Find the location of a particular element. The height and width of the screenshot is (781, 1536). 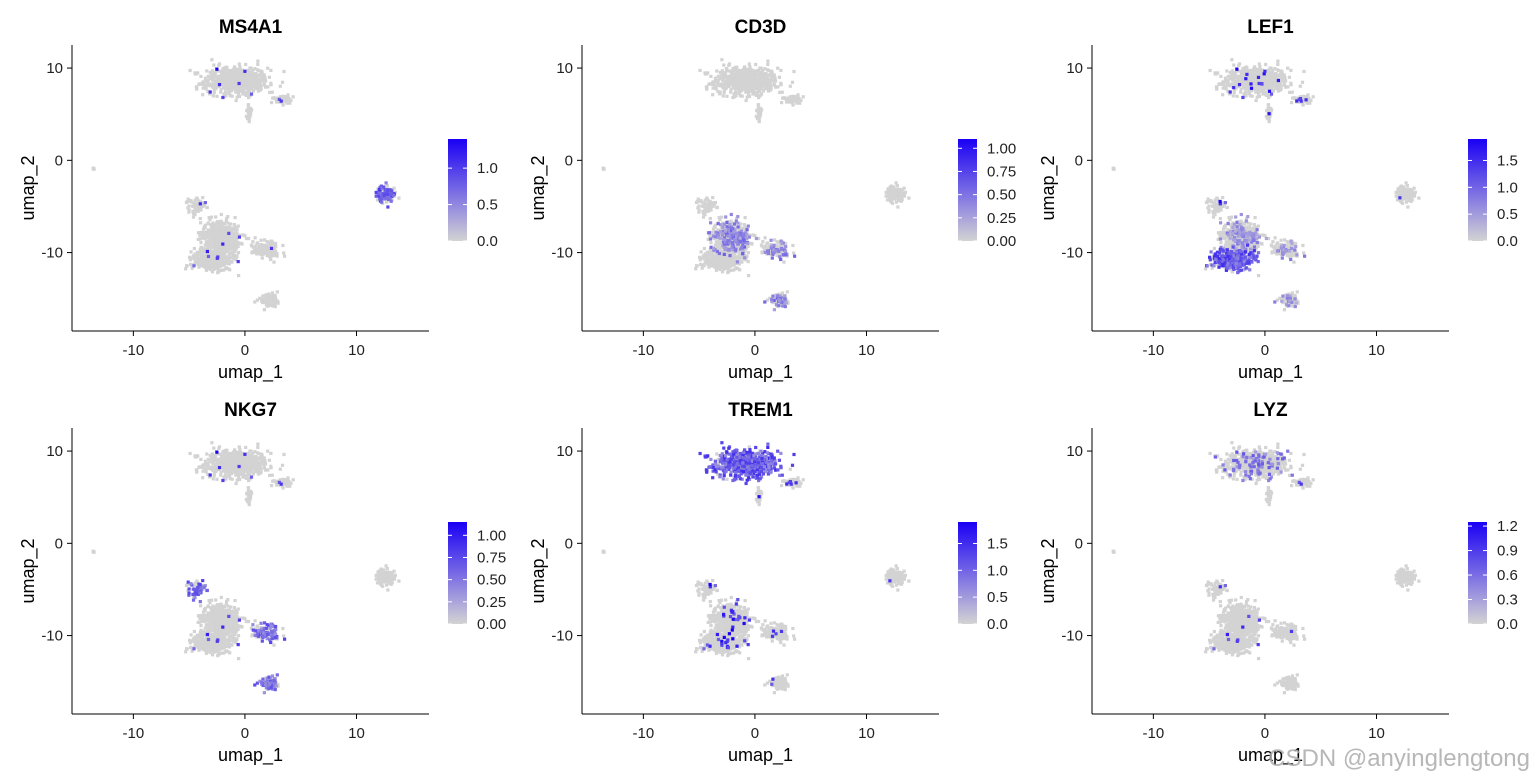

colorbar-tick-label: 0.50 is located at coordinates (1001, 195).